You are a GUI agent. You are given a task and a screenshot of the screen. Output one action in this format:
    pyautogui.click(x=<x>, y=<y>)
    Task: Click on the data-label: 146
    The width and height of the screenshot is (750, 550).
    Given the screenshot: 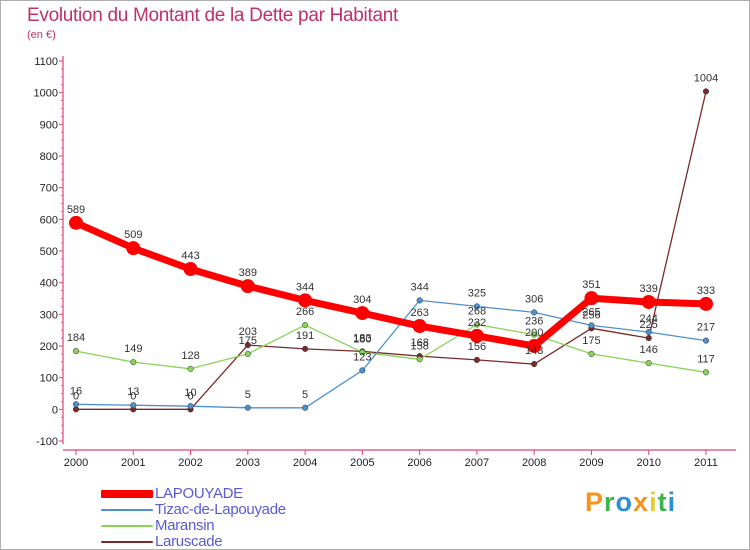 What is the action you would take?
    pyautogui.click(x=649, y=350)
    